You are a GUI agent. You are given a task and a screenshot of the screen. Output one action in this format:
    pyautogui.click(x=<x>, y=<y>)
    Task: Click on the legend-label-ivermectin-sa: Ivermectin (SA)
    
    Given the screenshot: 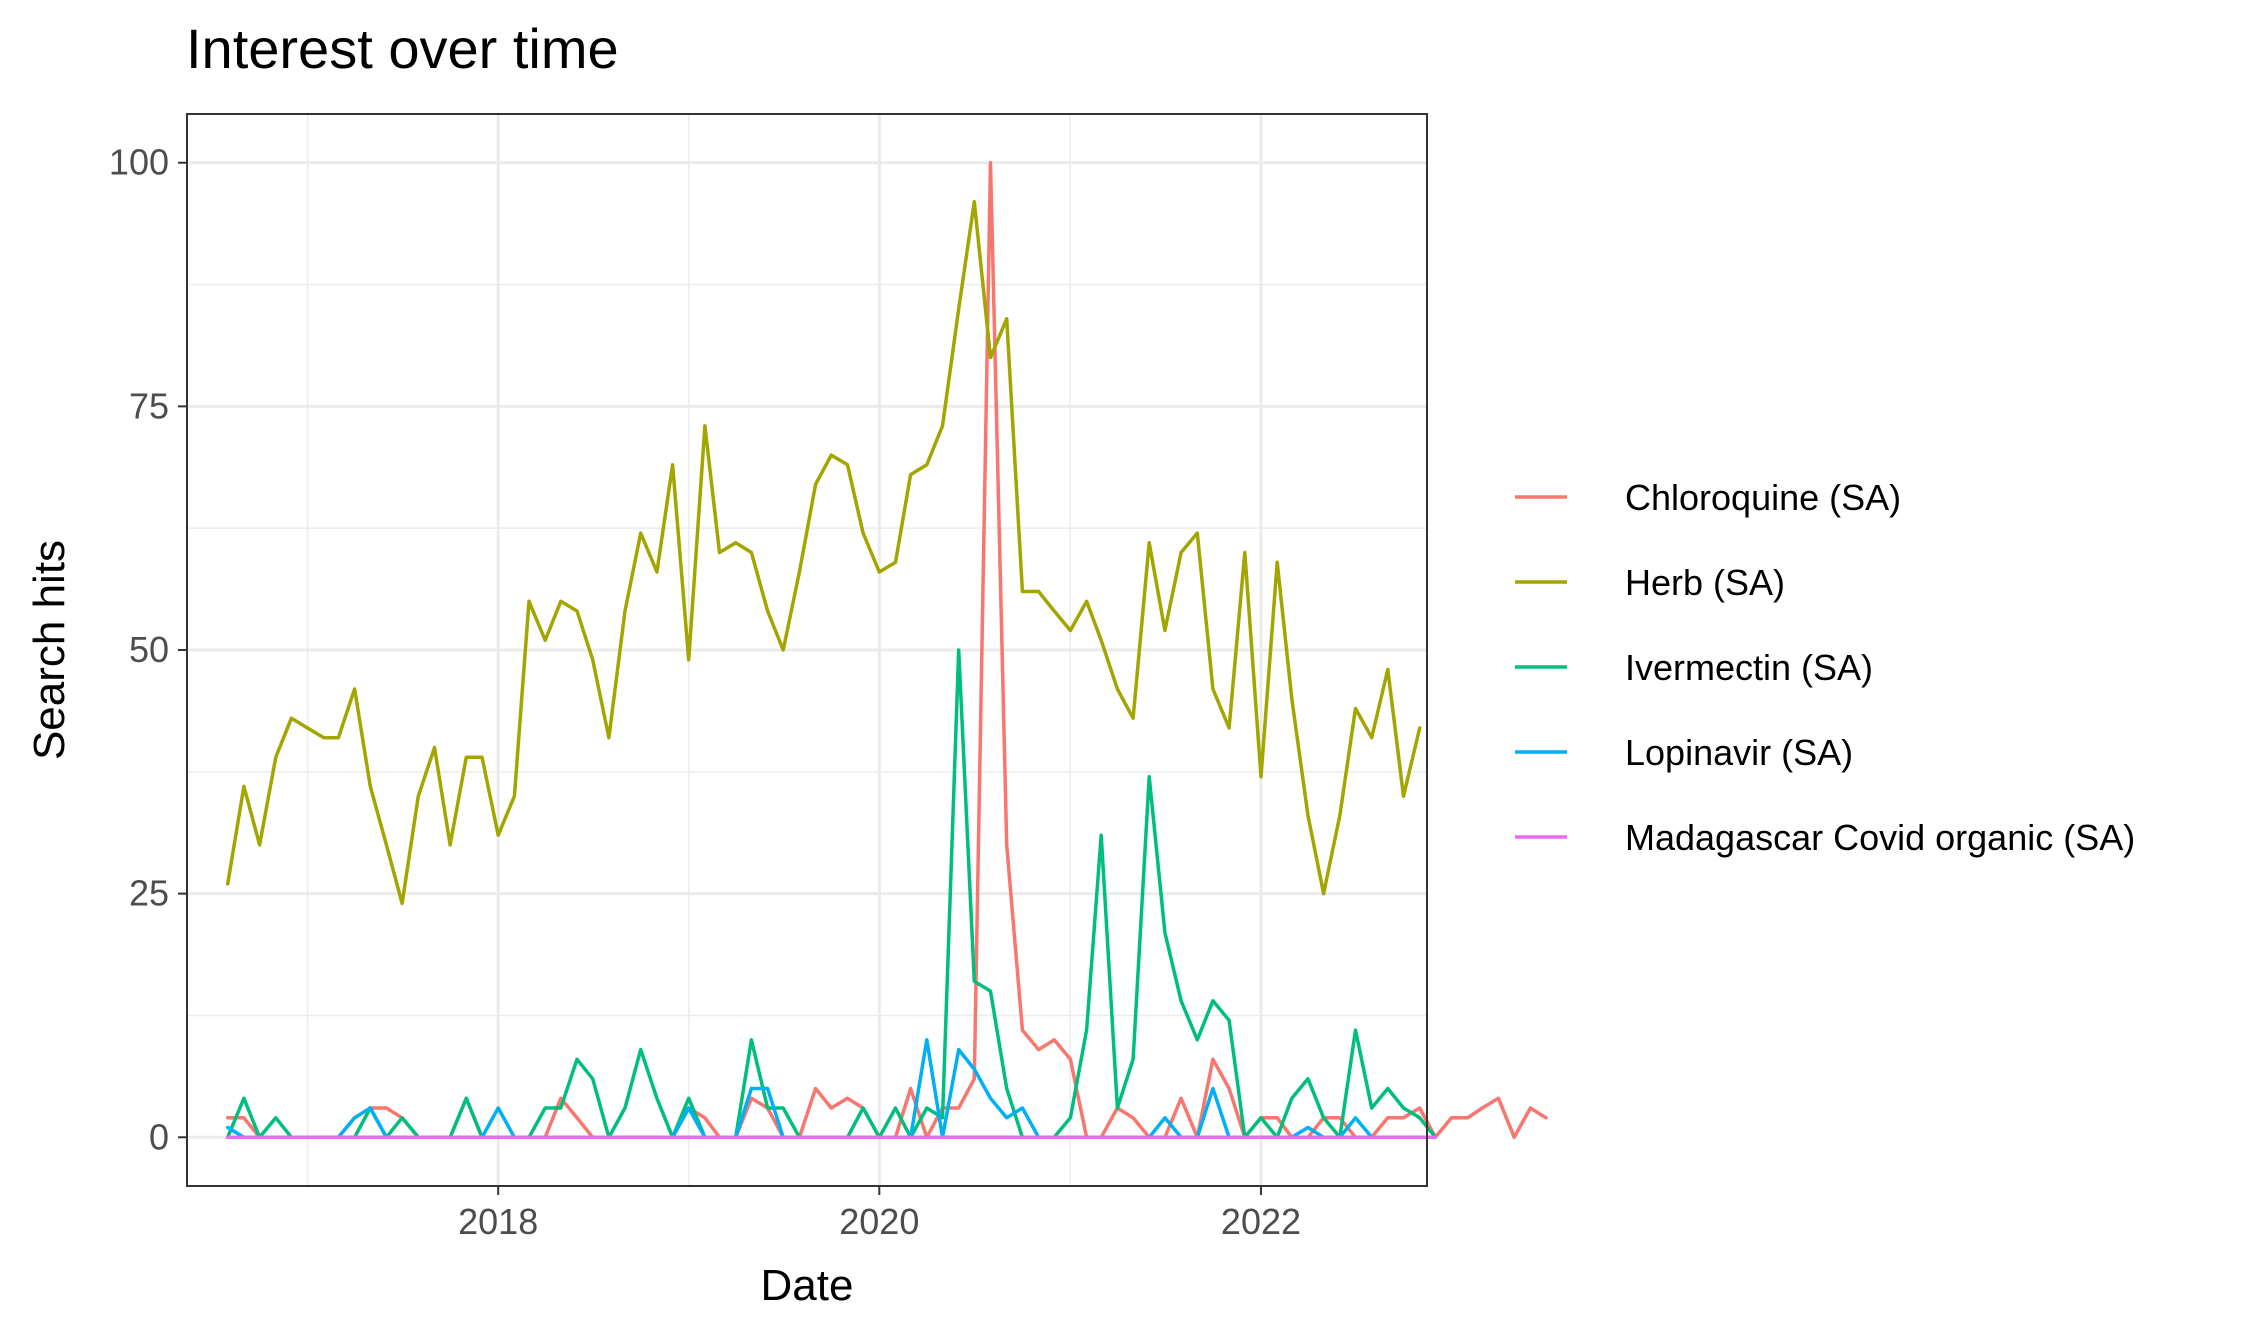 What is the action you would take?
    pyautogui.click(x=1749, y=667)
    